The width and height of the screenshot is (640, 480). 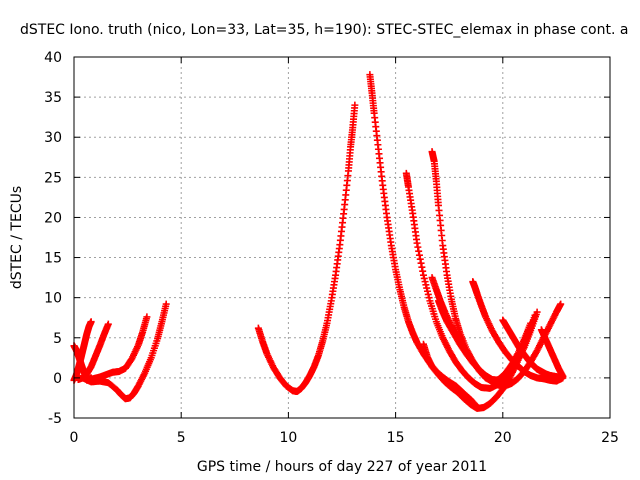 What do you see at coordinates (288, 438) in the screenshot?
I see `x-tick-label: 10` at bounding box center [288, 438].